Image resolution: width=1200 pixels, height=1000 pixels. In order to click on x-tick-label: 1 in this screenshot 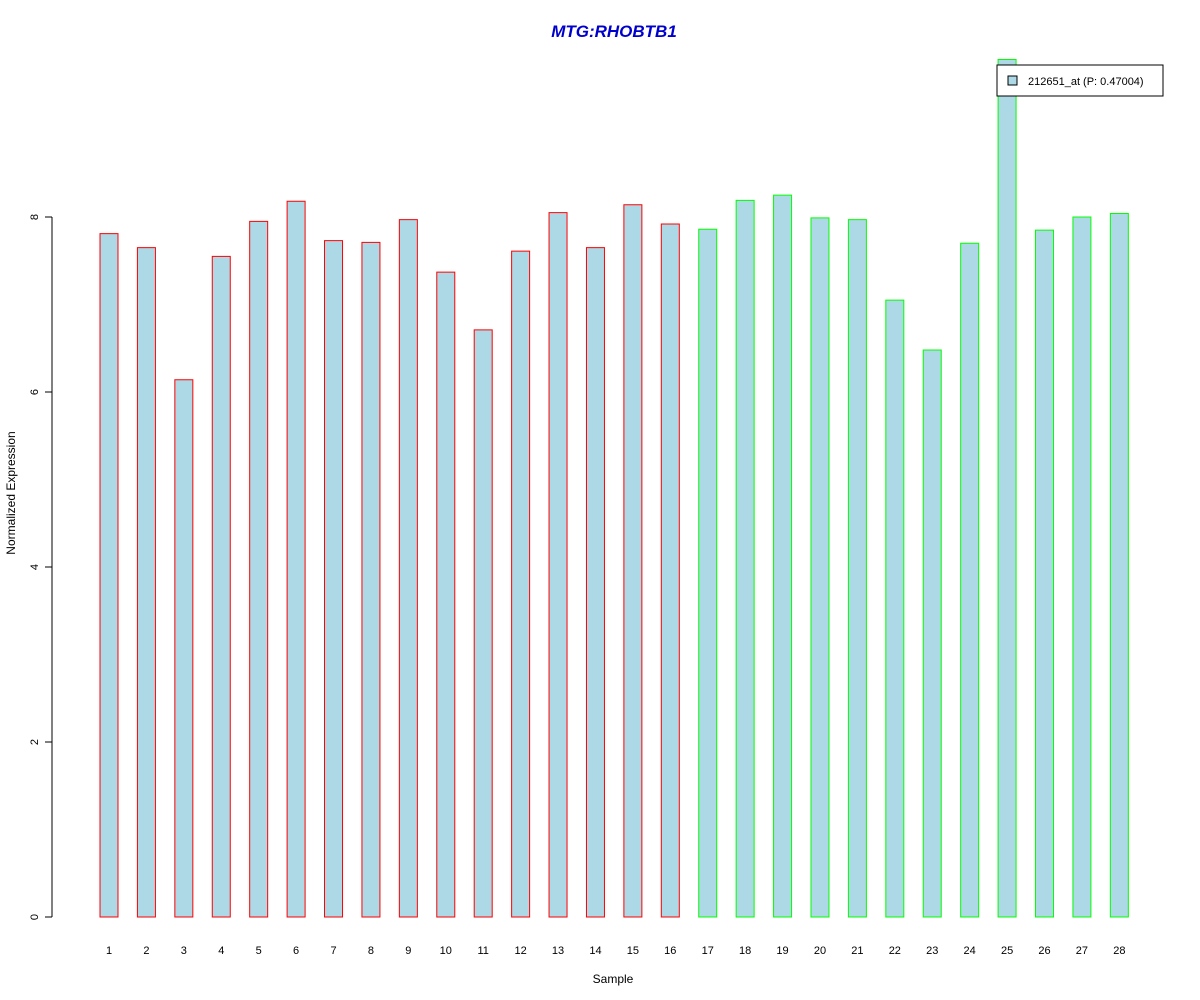, I will do `click(109, 951)`.